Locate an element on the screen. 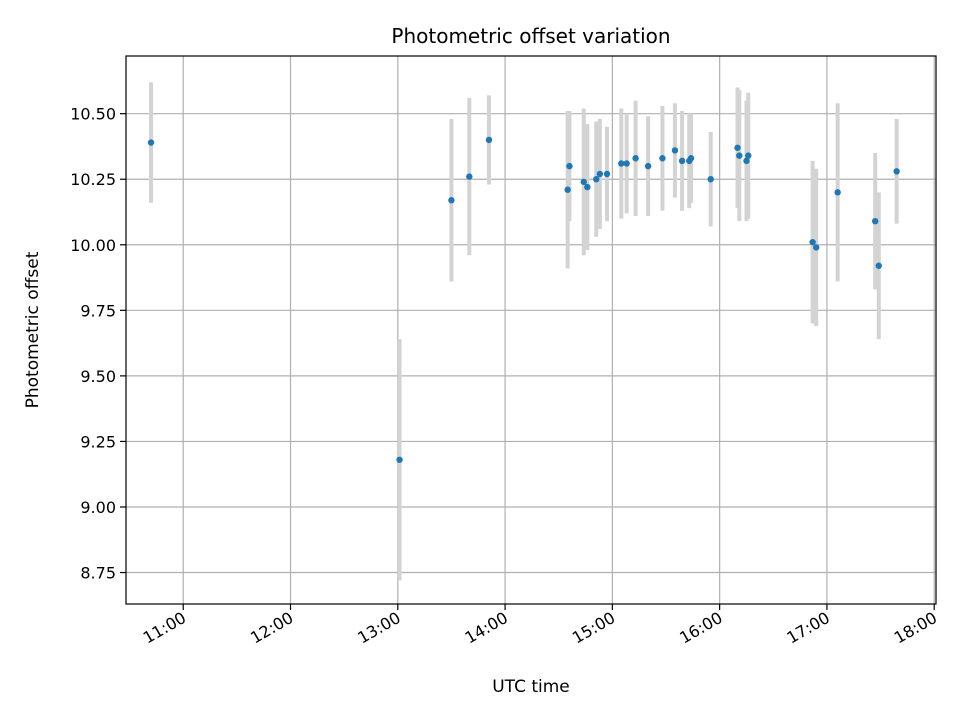 Image resolution: width=960 pixels, height=720 pixels. y-tick-label: 10.50 is located at coordinates (93, 114).